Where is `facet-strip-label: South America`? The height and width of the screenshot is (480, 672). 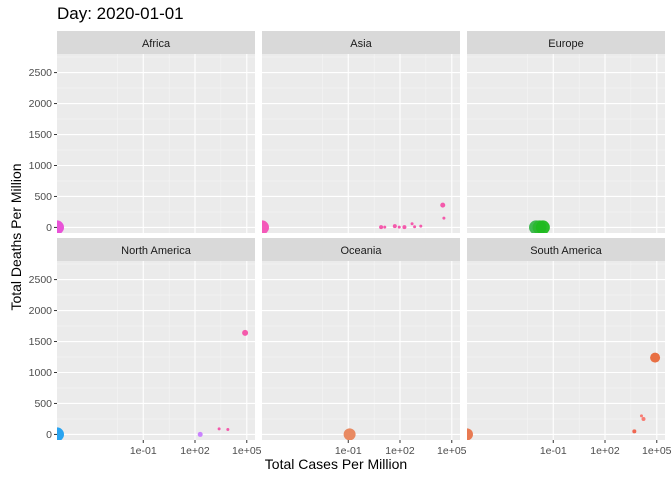
facet-strip-label: South America is located at coordinates (566, 251).